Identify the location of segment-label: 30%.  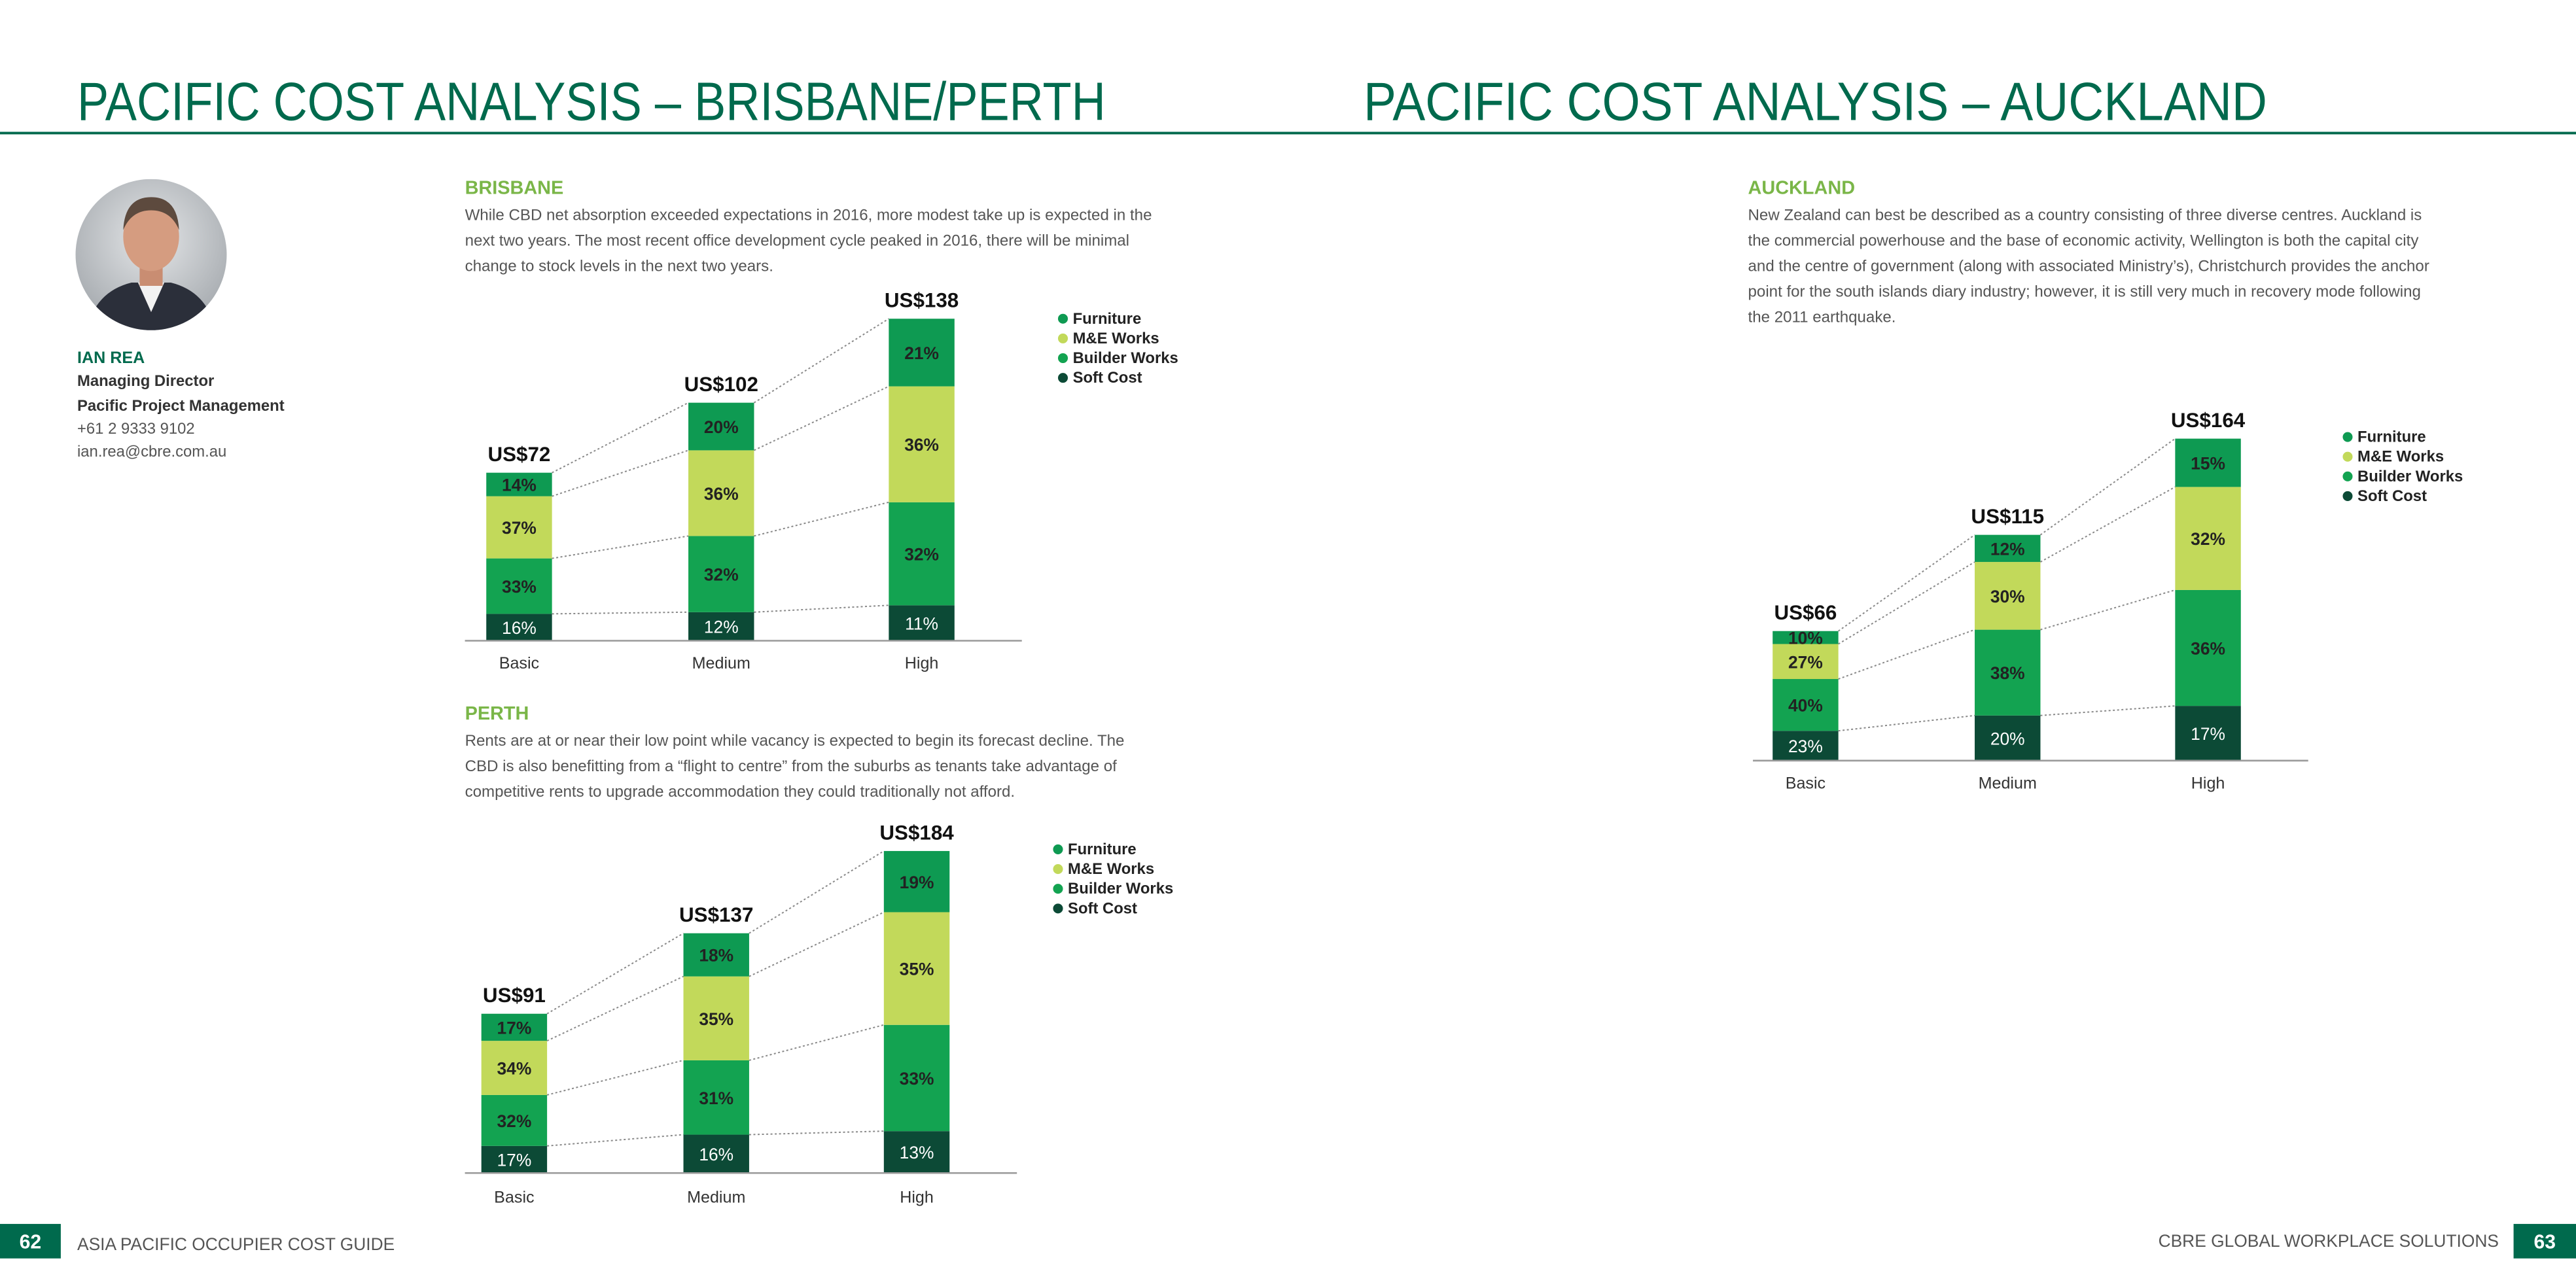
(2007, 596).